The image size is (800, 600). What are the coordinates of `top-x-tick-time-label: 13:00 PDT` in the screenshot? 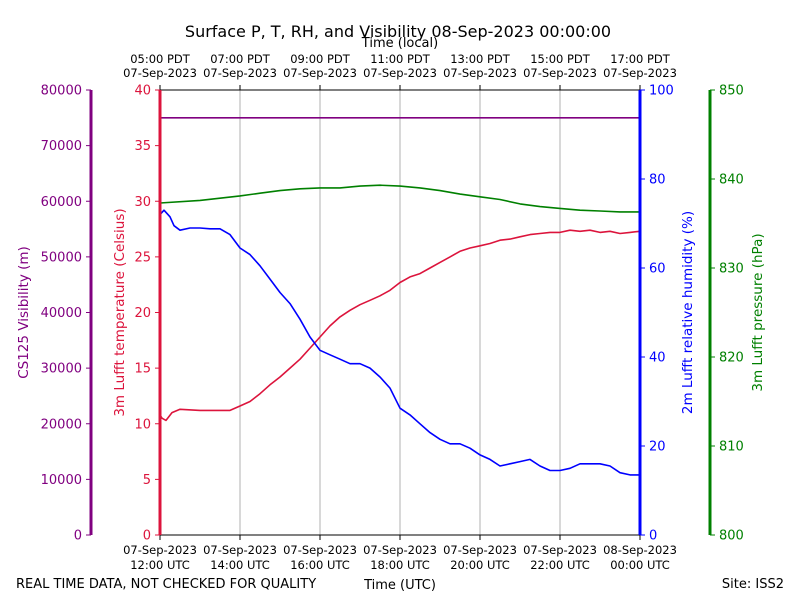 It's located at (480, 59).